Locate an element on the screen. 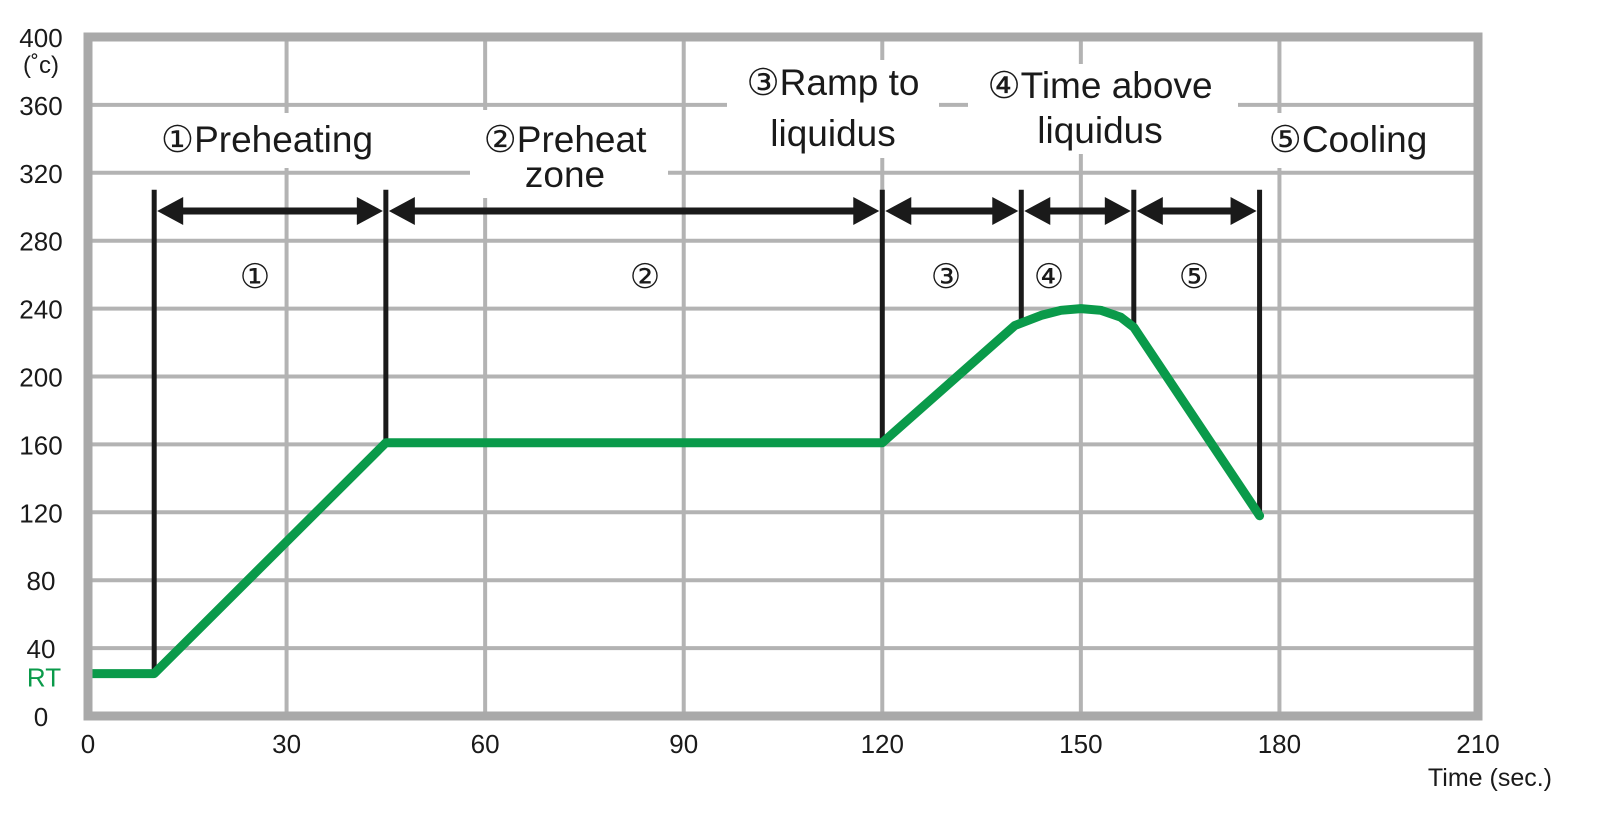  zone-number: ③ is located at coordinates (946, 277).